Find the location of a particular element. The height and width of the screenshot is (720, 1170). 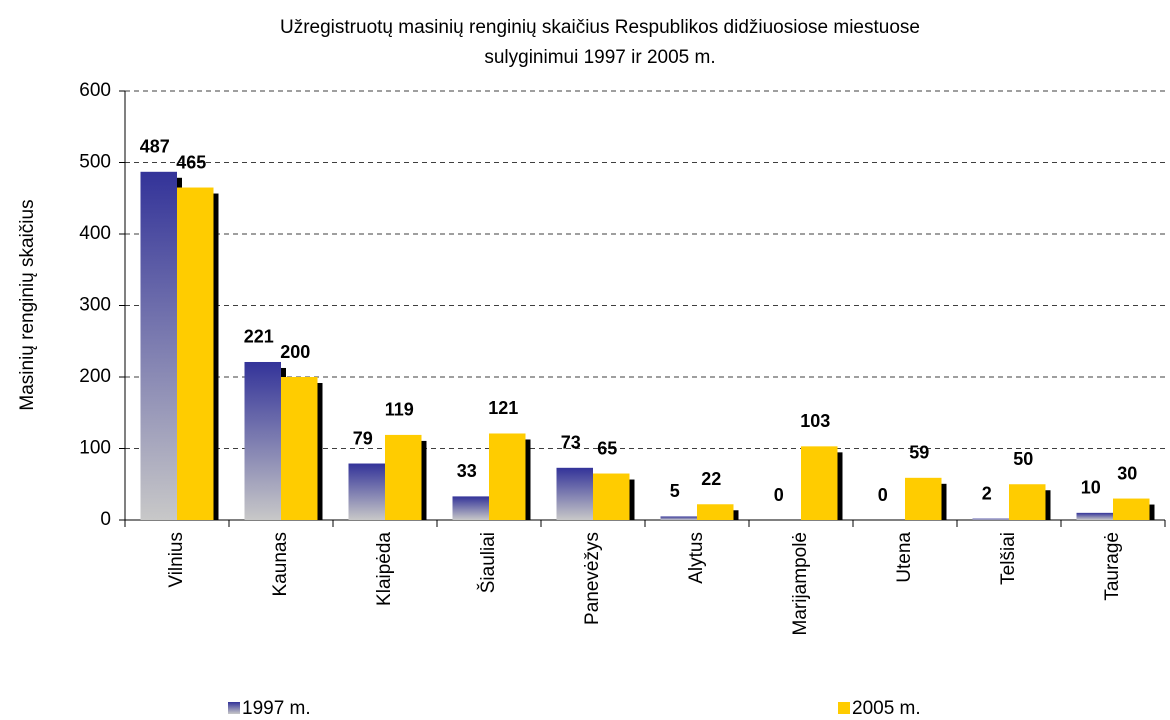

data-label: 200 is located at coordinates (295, 352).